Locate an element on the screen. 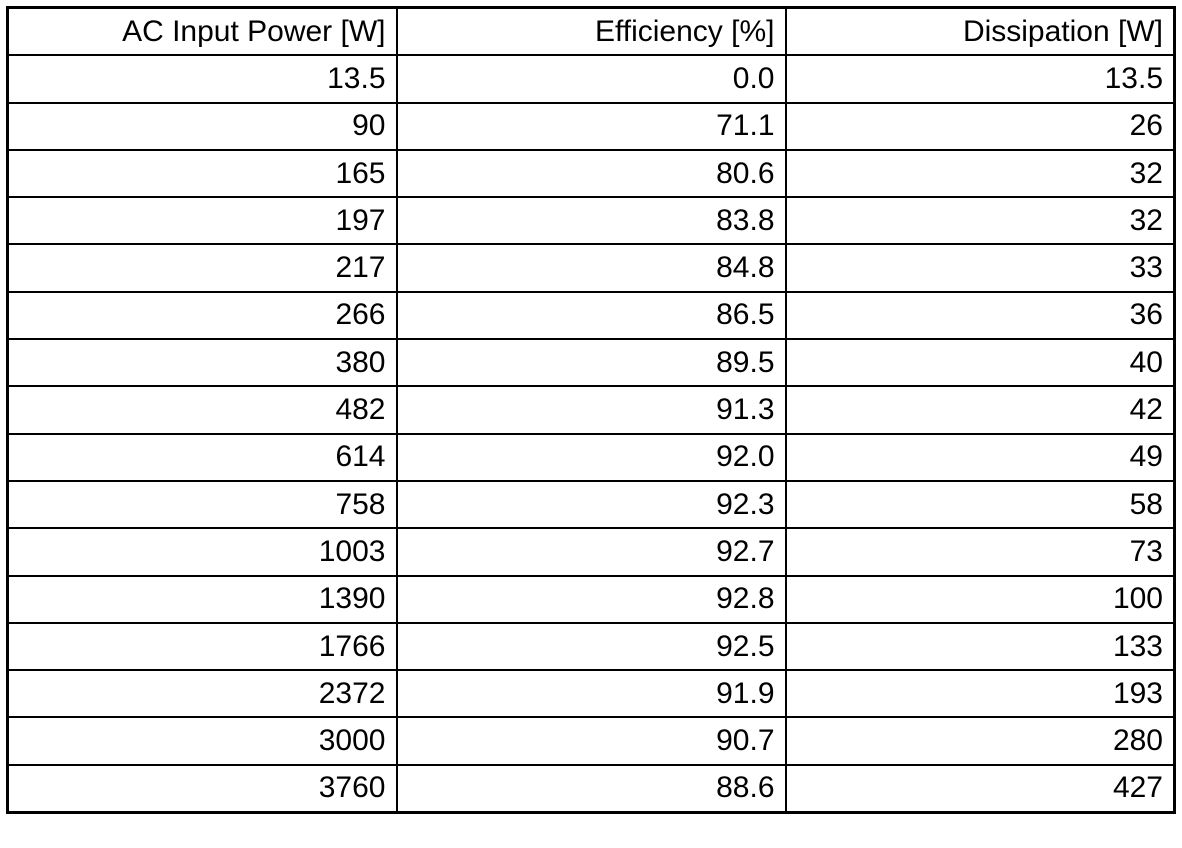 The image size is (1182, 848). column-header-efficiency: Efficiency [%] is located at coordinates (591, 31).